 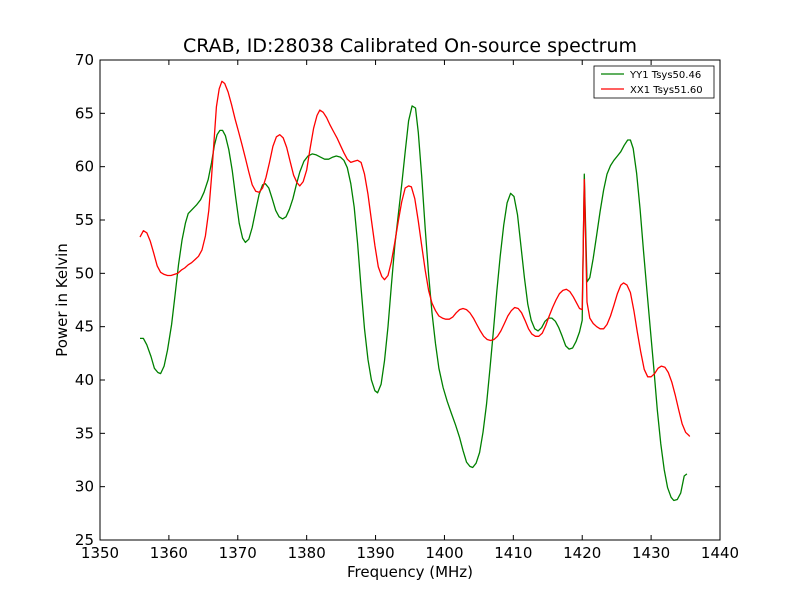 What do you see at coordinates (84, 540) in the screenshot?
I see `y-tick-label: 25` at bounding box center [84, 540].